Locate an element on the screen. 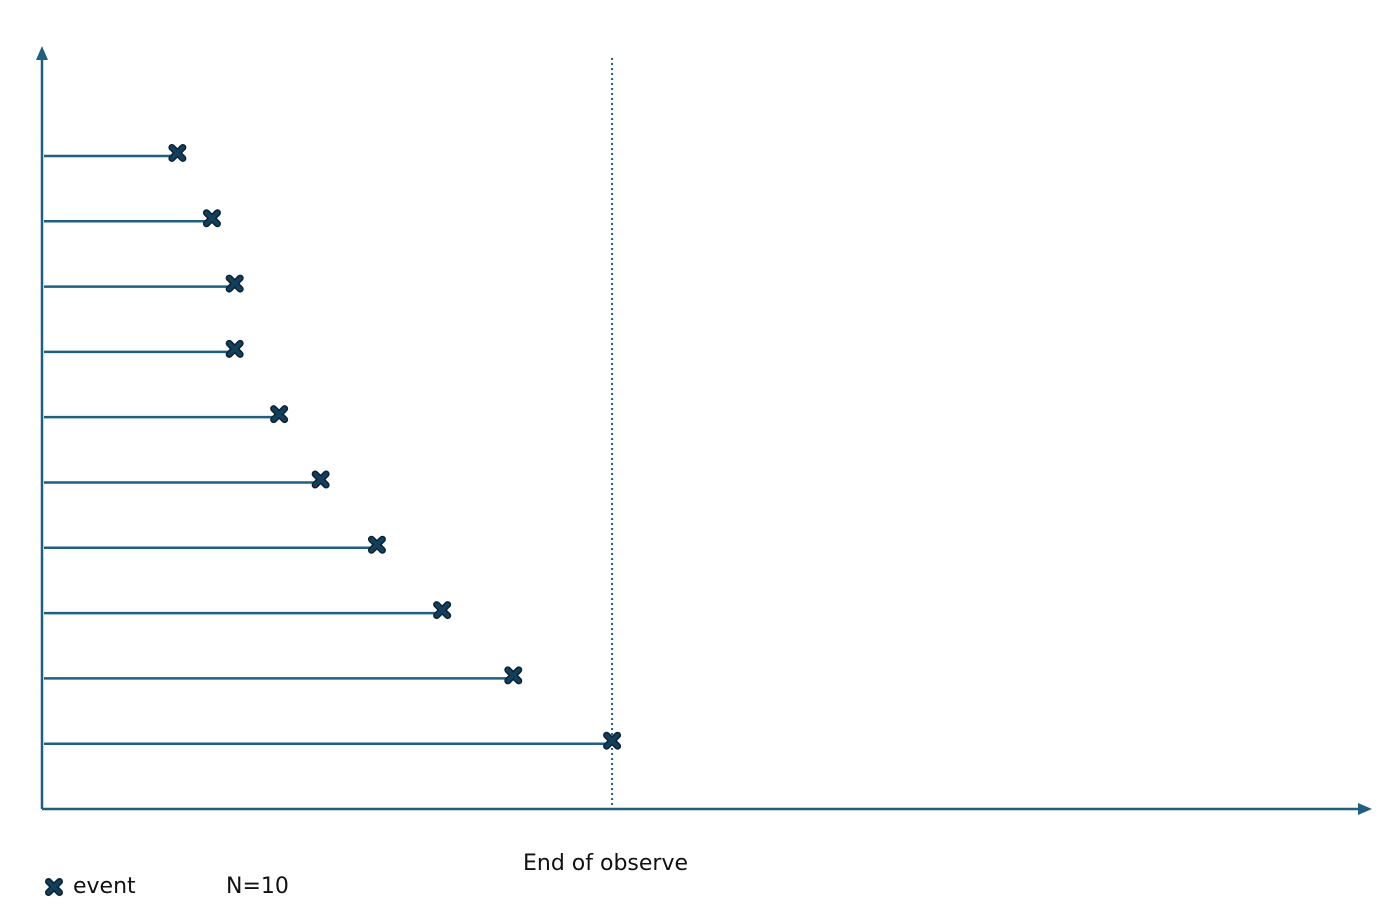  legend: event N=10 is located at coordinates (169, 886).